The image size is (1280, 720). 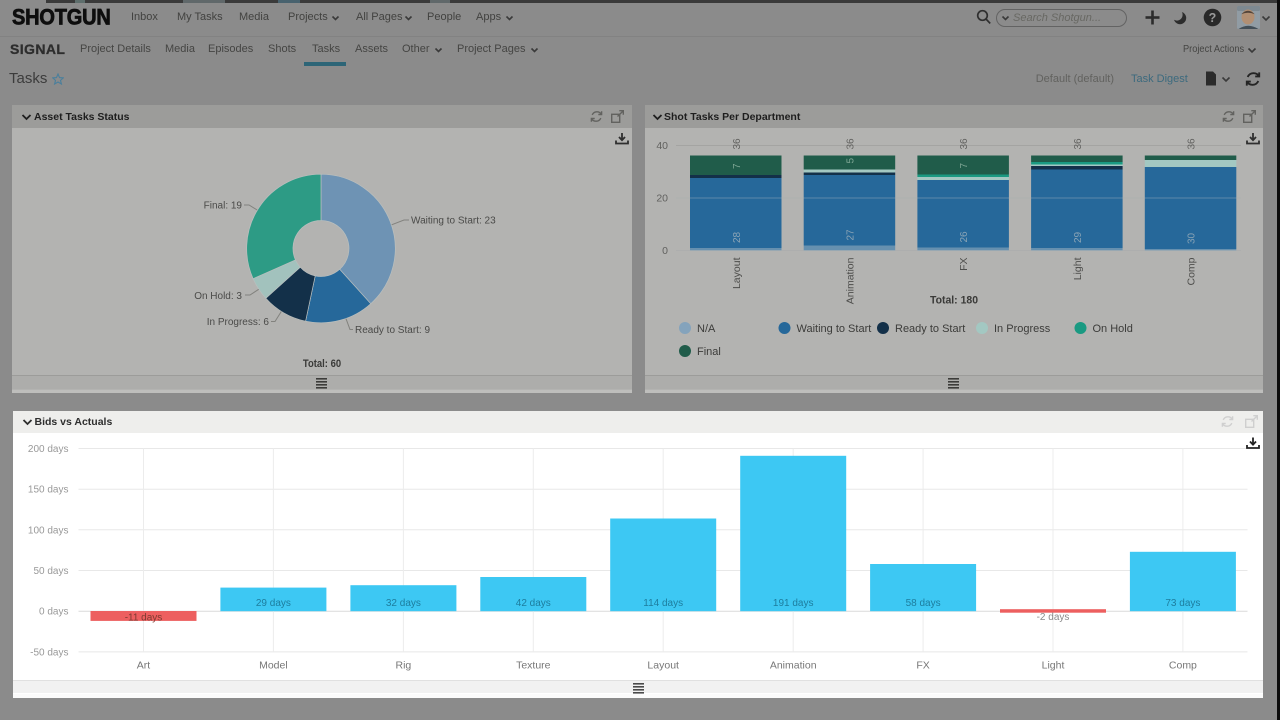 I want to click on svg-text: -11 days, so click(x=143, y=617).